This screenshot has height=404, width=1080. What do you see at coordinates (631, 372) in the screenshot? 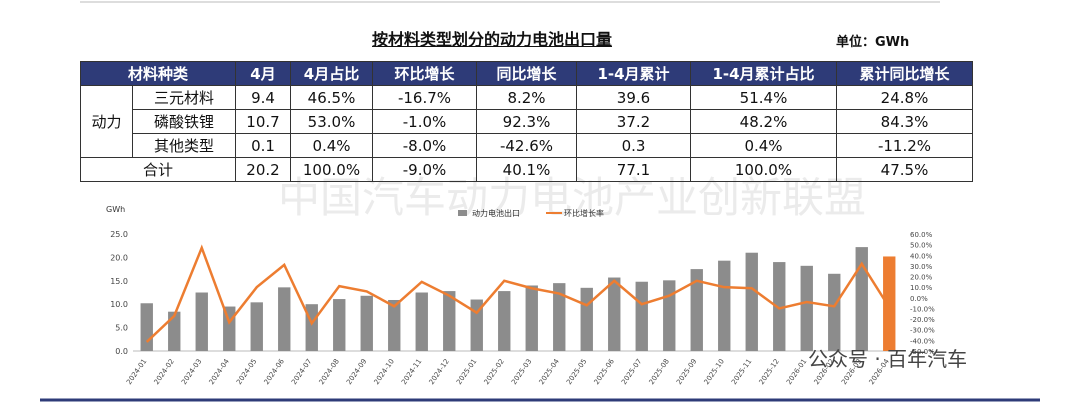
I see `x-tick-label: 2025-07` at bounding box center [631, 372].